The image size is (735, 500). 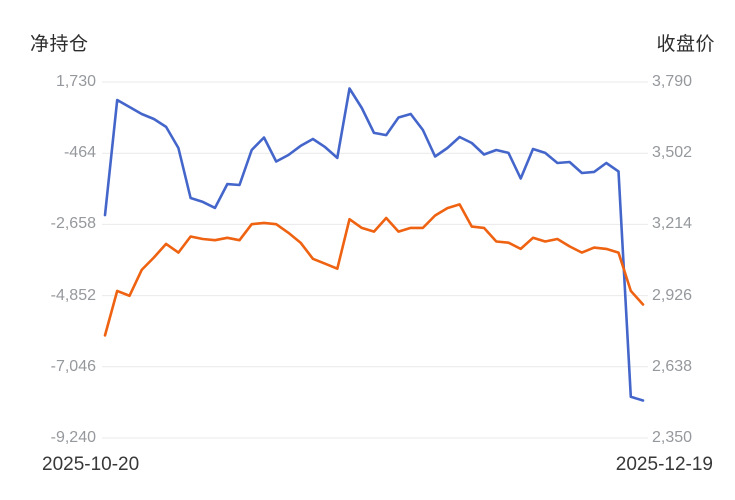 What do you see at coordinates (672, 152) in the screenshot?
I see `right-axis-tick: 3,502` at bounding box center [672, 152].